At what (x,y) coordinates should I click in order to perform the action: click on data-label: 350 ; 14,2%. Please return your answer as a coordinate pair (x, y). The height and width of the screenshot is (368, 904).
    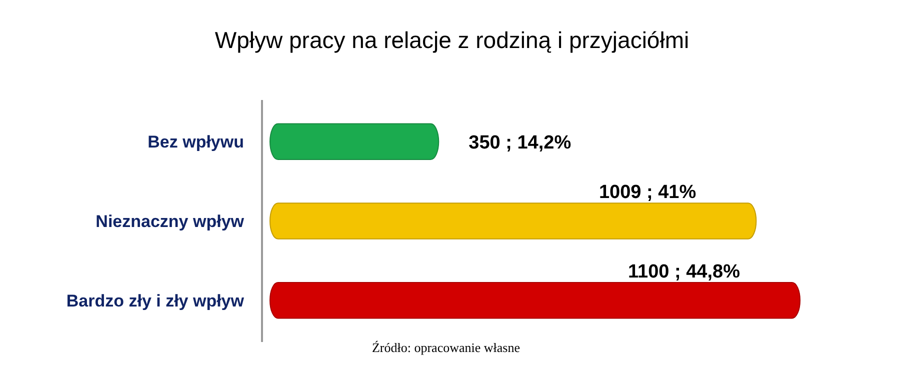
    Looking at the image, I should click on (520, 143).